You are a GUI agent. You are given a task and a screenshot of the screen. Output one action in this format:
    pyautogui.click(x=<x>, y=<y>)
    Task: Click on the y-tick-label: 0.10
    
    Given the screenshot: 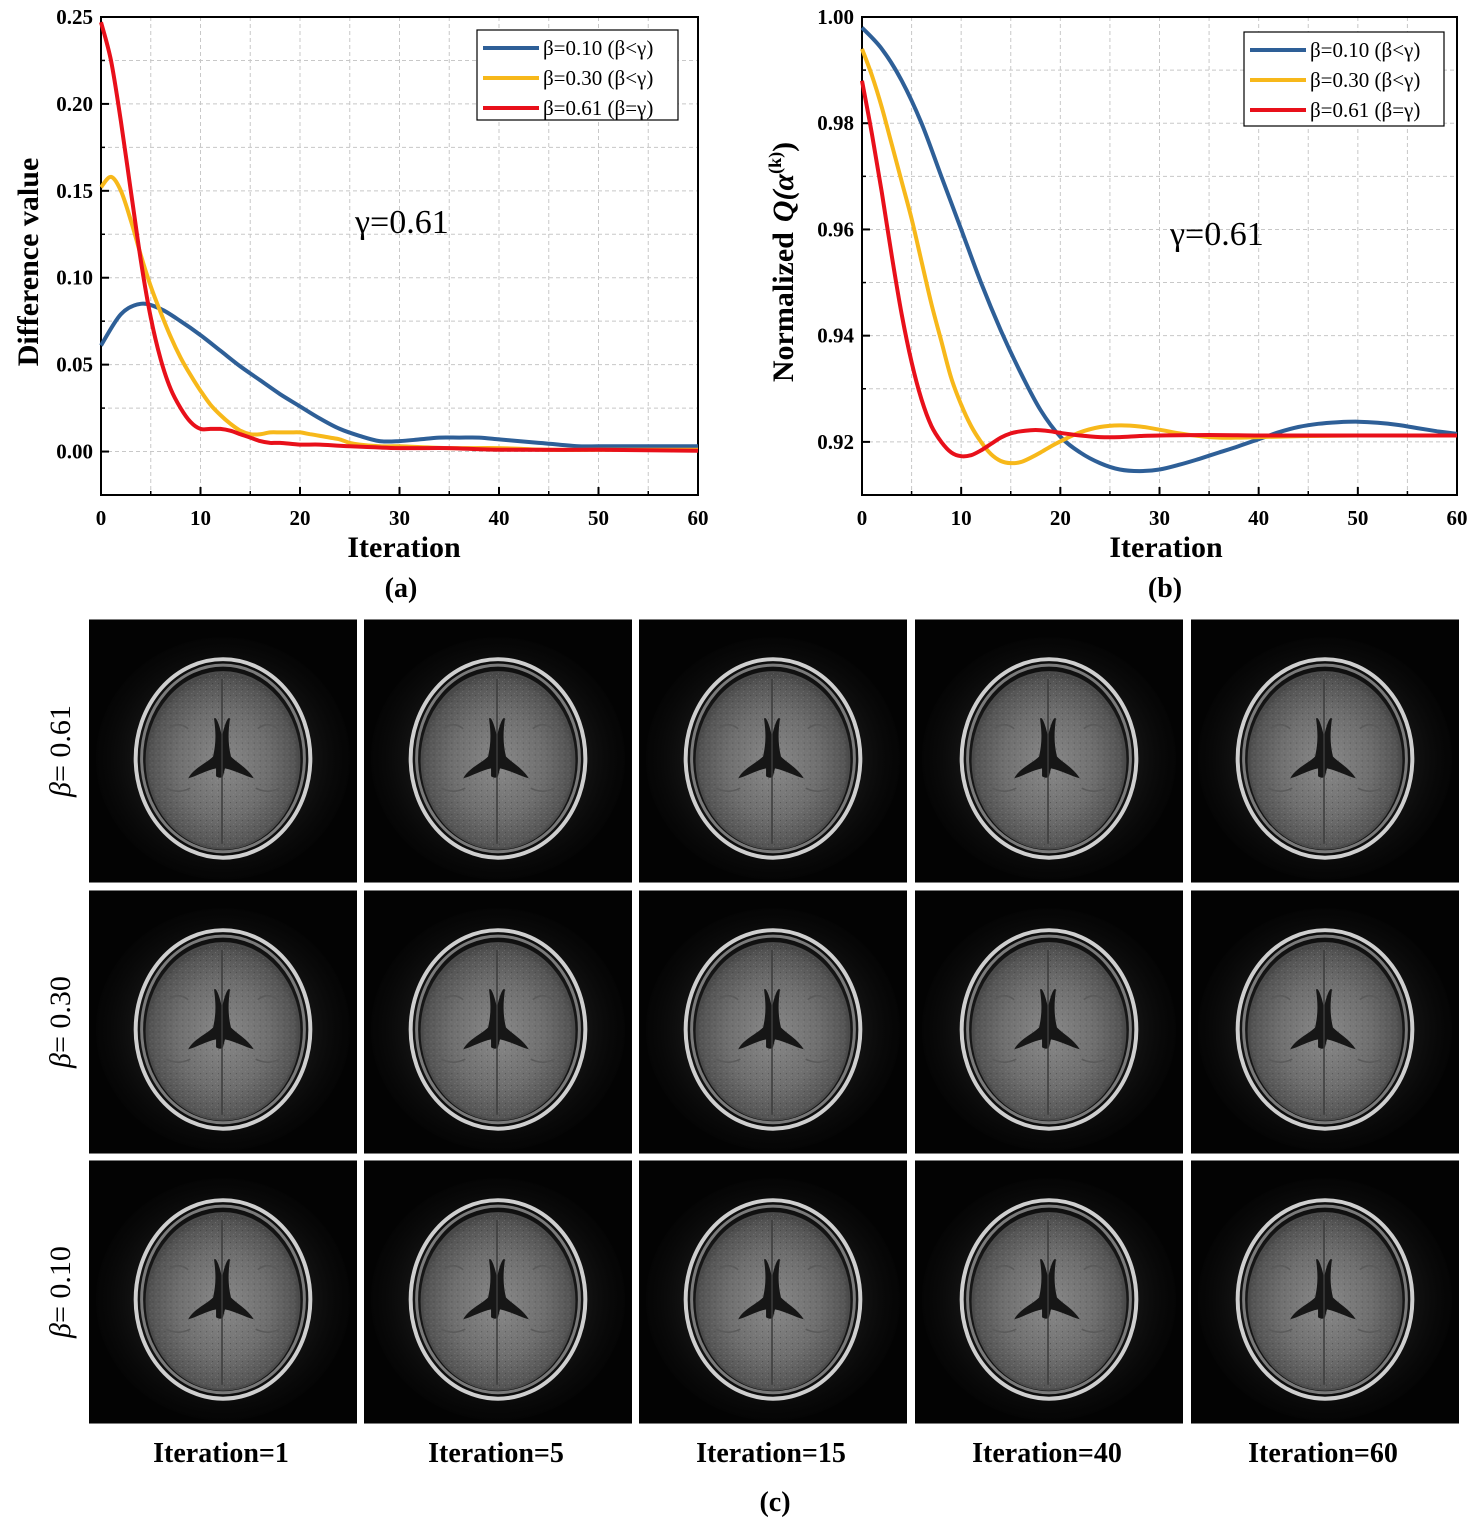 What is the action you would take?
    pyautogui.click(x=74, y=278)
    